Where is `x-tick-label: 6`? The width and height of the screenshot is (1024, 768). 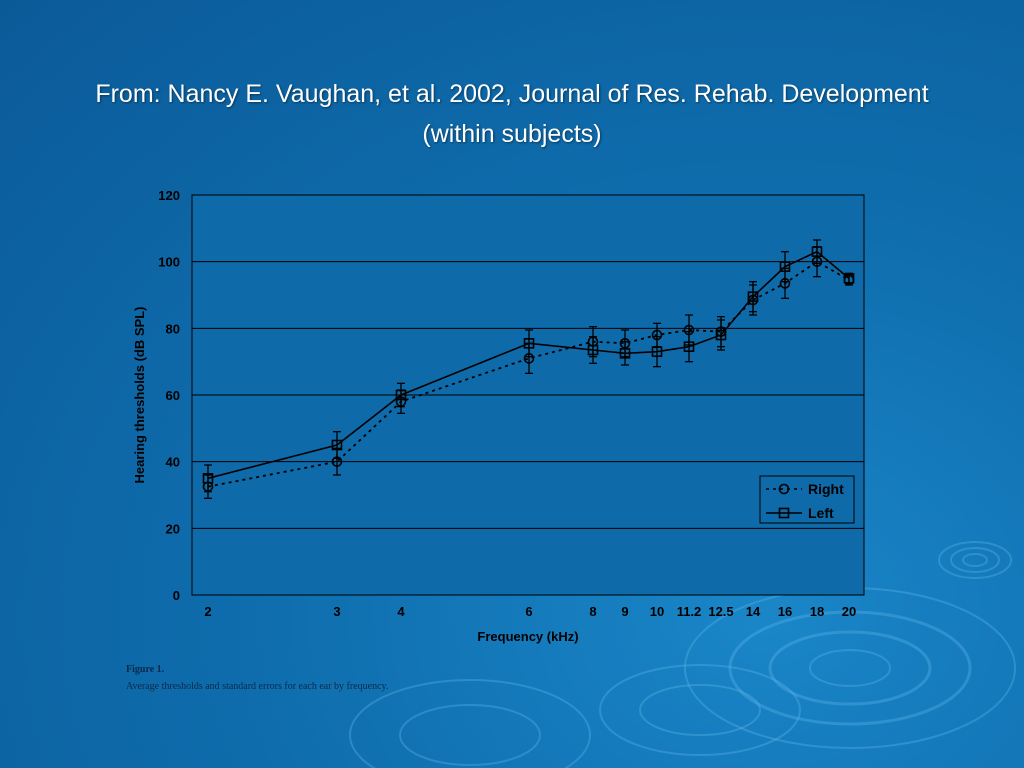 x-tick-label: 6 is located at coordinates (528, 611).